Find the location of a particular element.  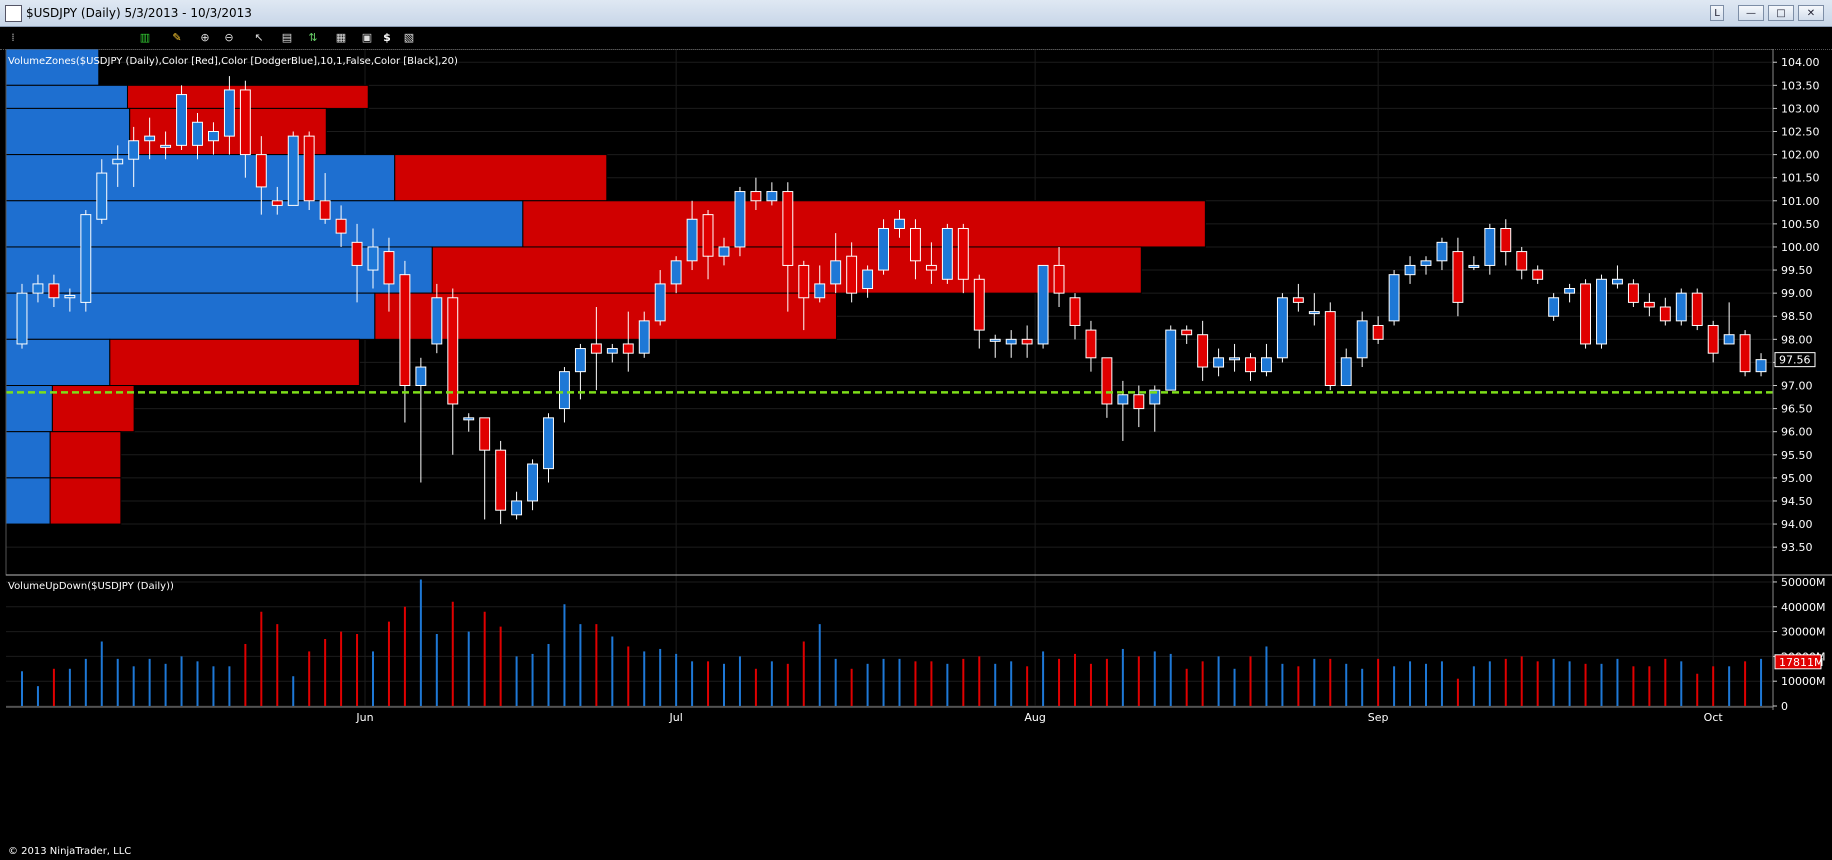

link-button: L is located at coordinates (1717, 13).